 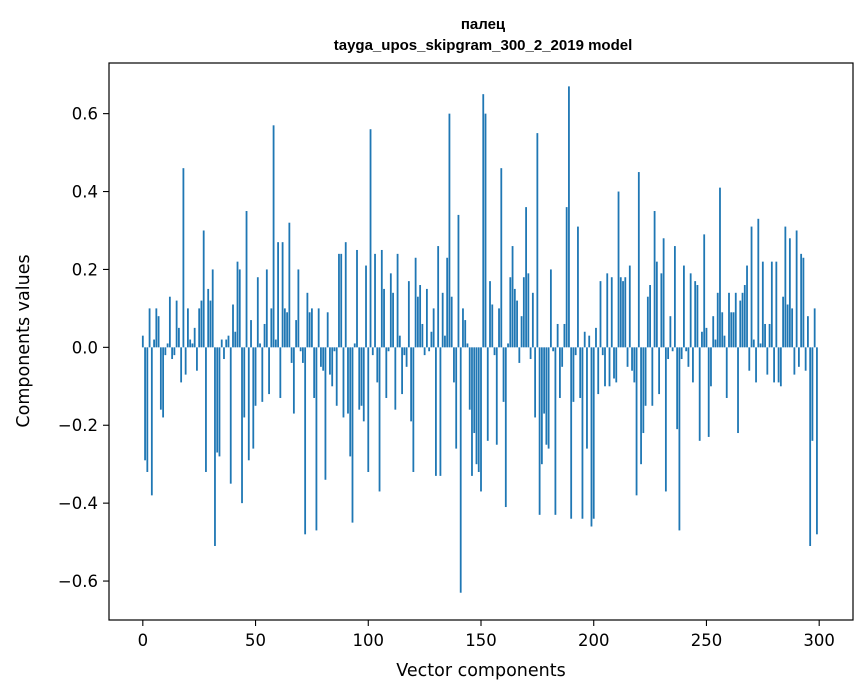 What do you see at coordinates (594, 640) in the screenshot?
I see `x-tick-label: 200` at bounding box center [594, 640].